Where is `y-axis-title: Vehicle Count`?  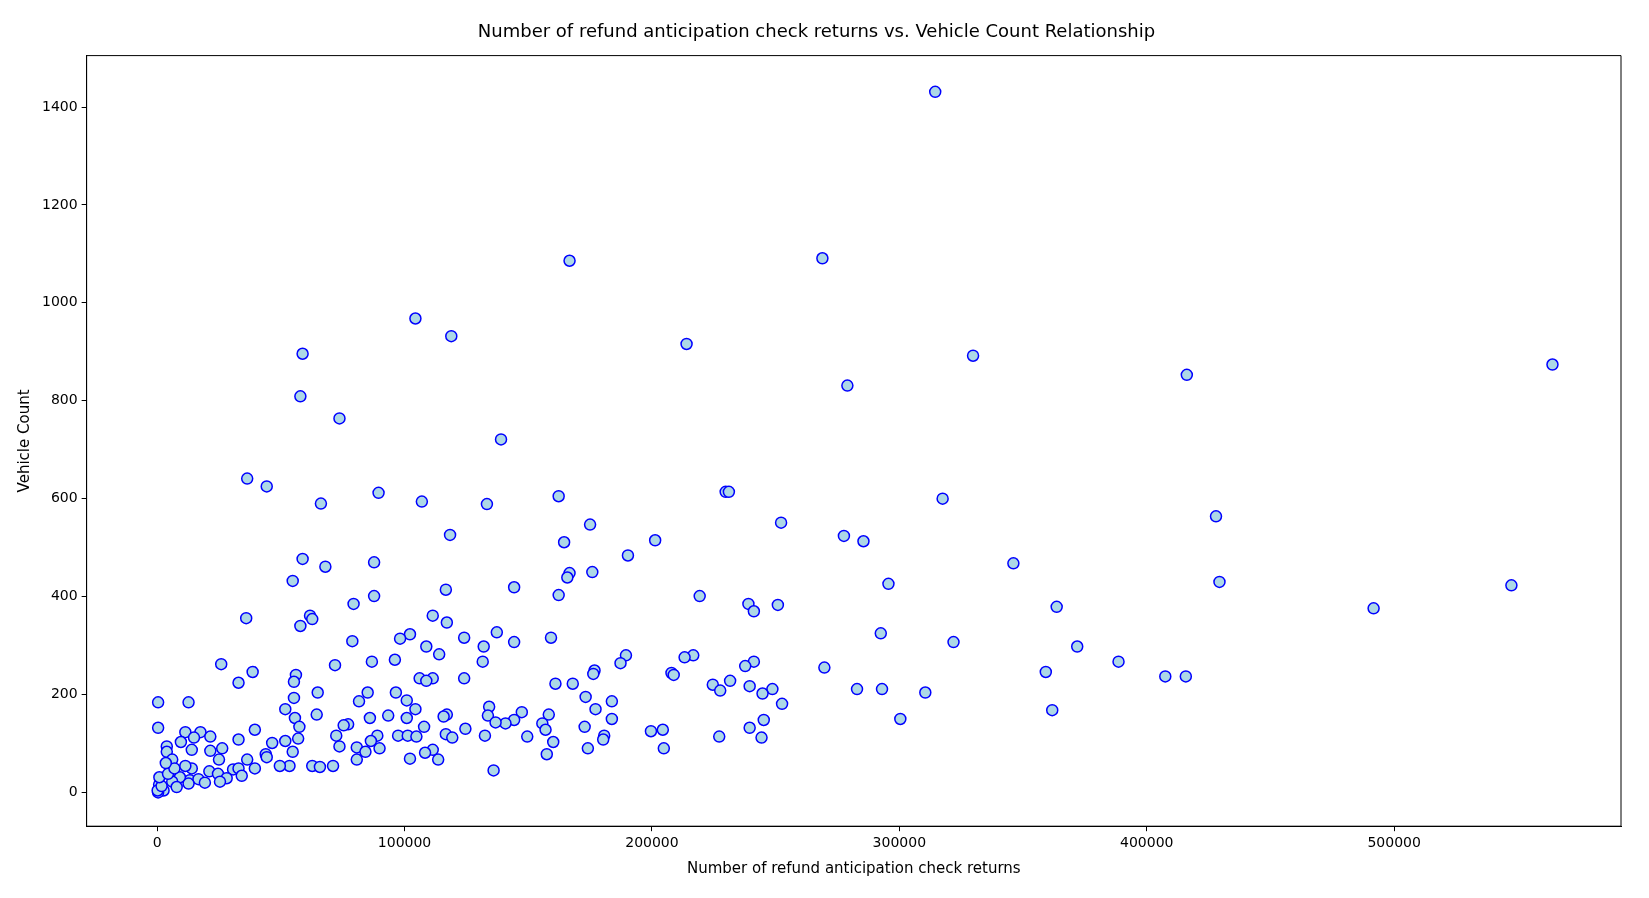 y-axis-title: Vehicle Count is located at coordinates (23, 441).